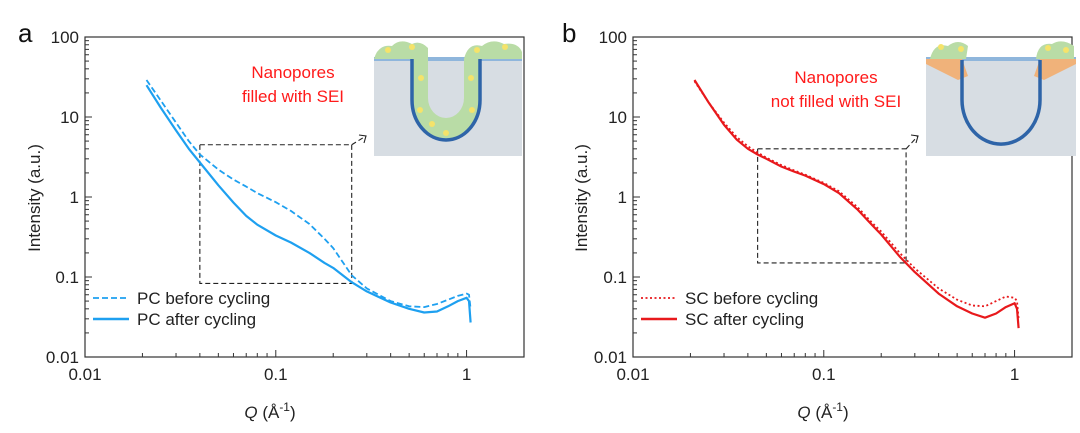  What do you see at coordinates (25, 33) in the screenshot?
I see `panel-label: a` at bounding box center [25, 33].